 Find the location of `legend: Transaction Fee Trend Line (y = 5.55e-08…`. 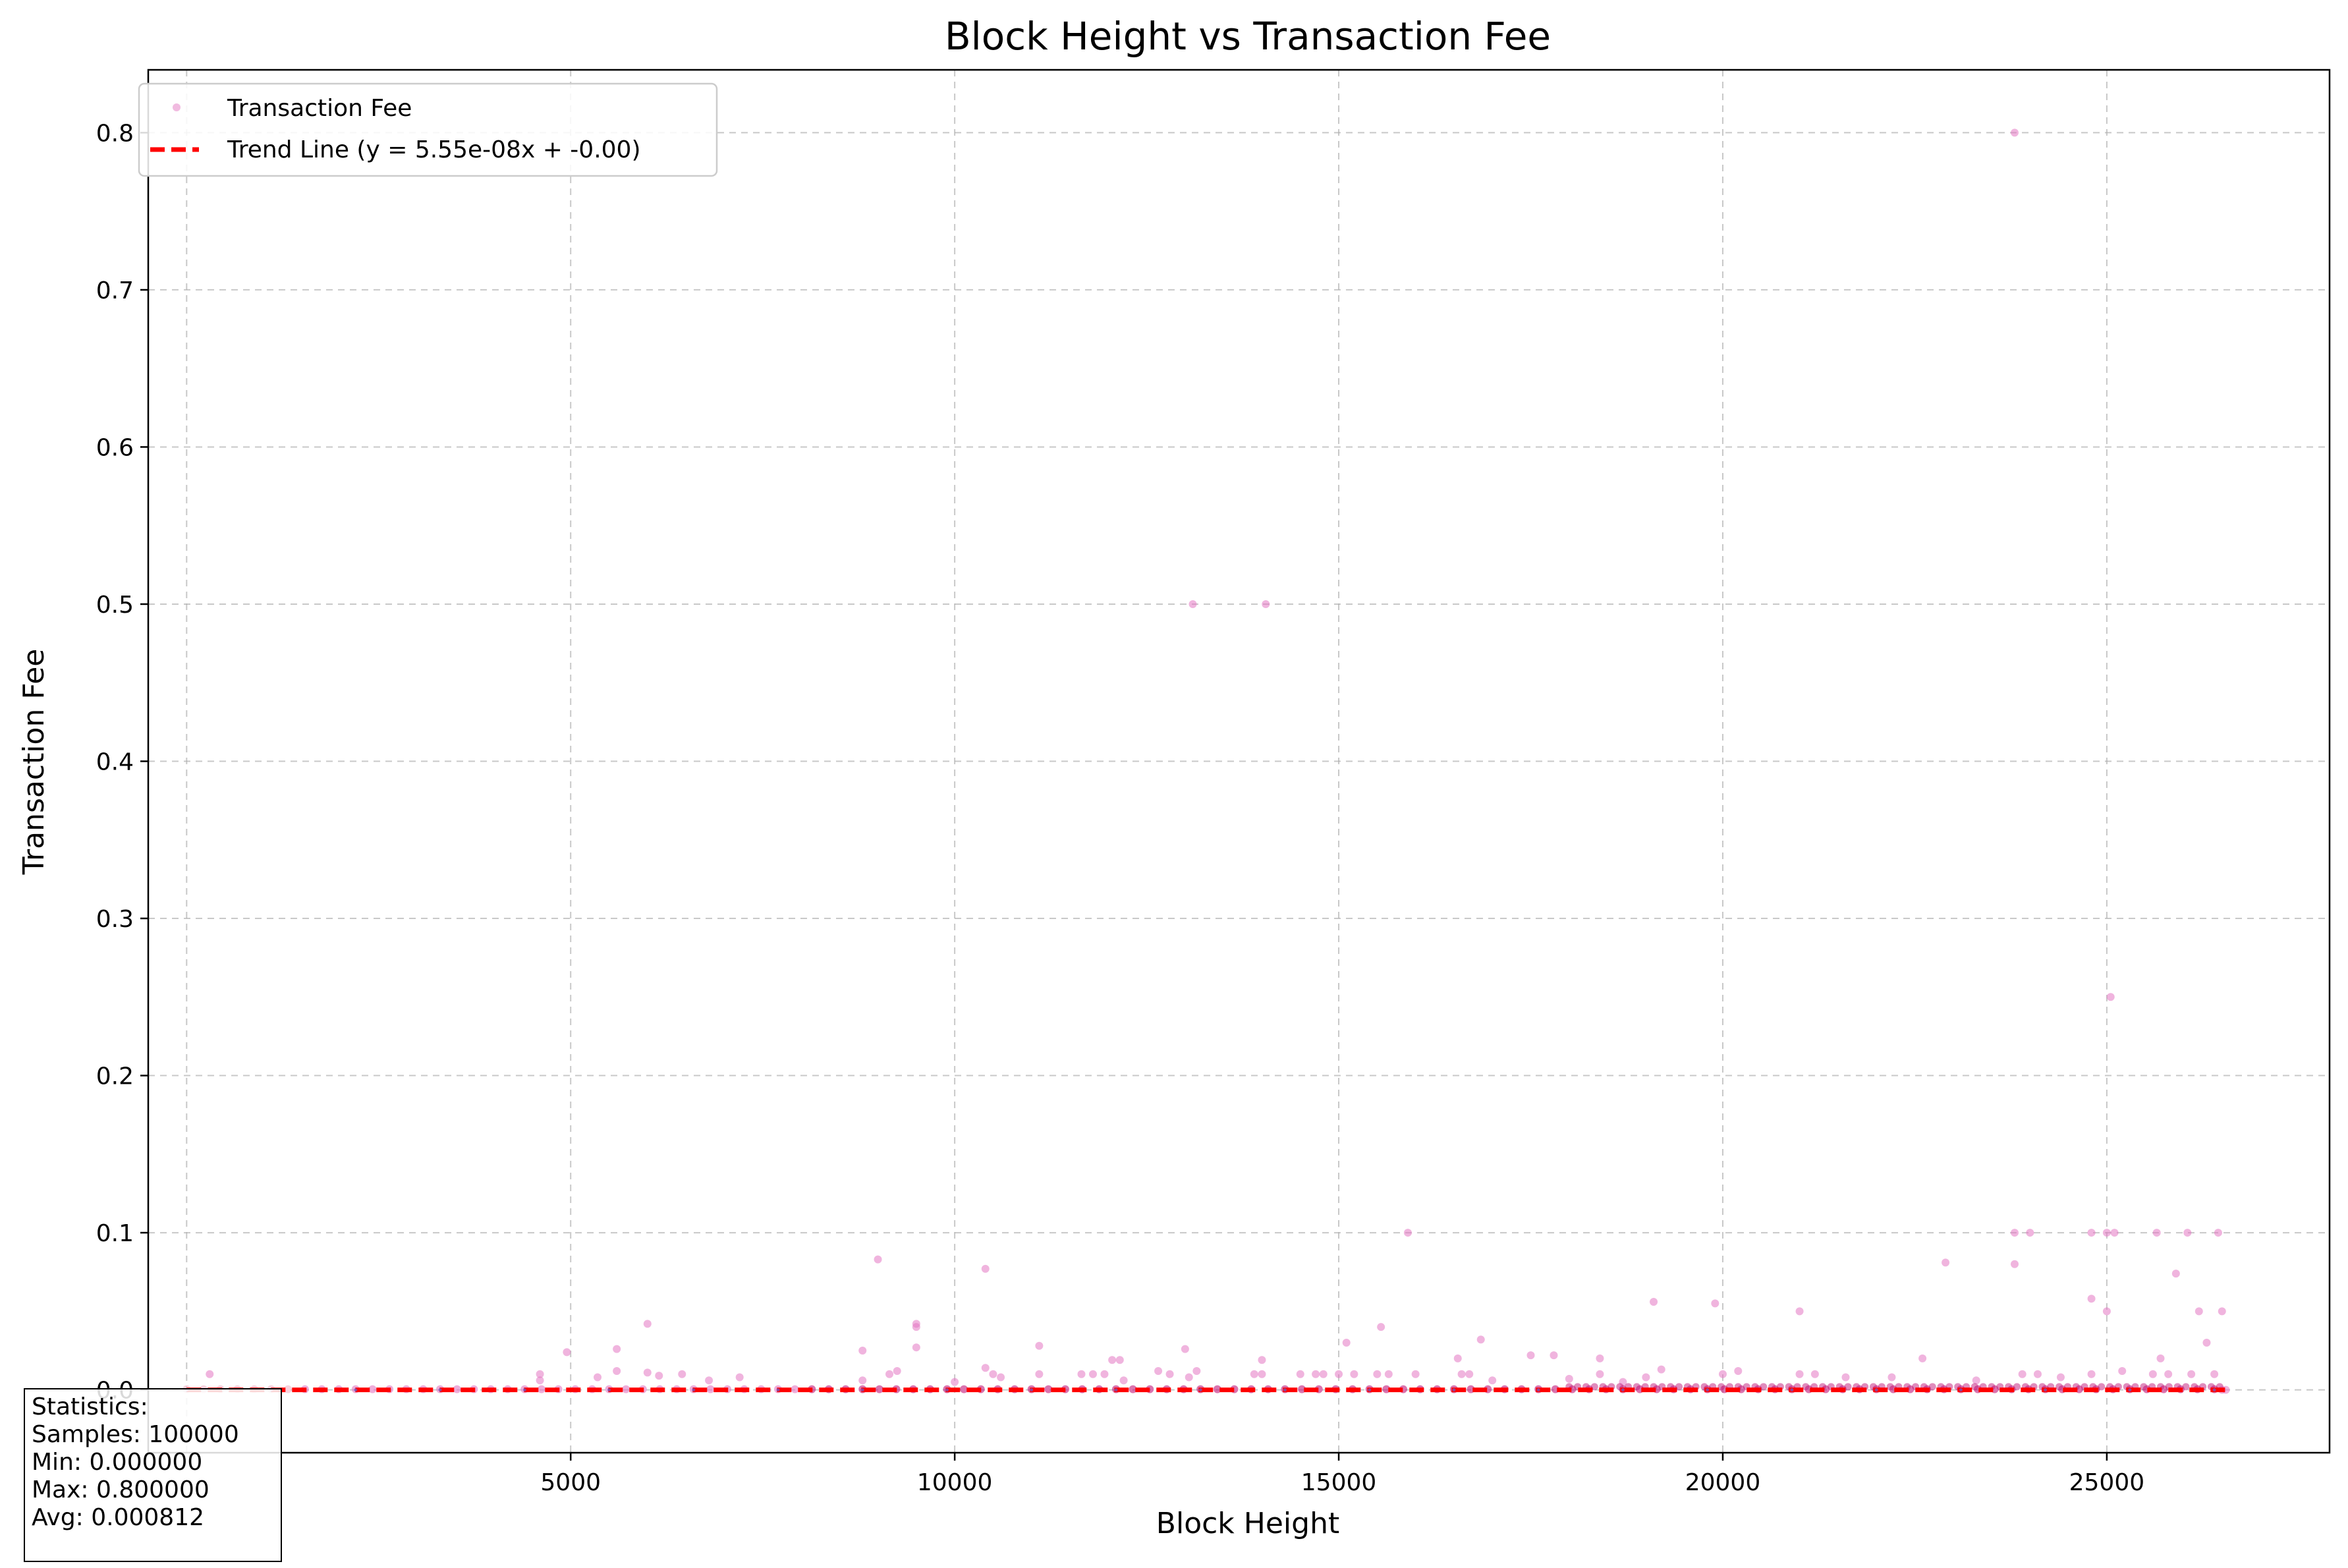

legend: Transaction Fee Trend Line (y = 5.55e-08… is located at coordinates (428, 129).